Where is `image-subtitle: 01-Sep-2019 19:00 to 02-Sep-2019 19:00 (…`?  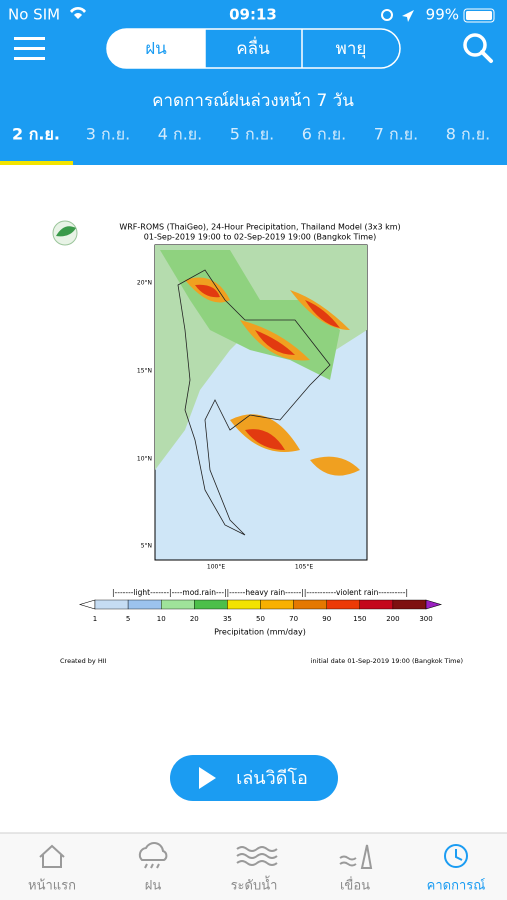
image-subtitle: 01-Sep-2019 19:00 to 02-Sep-2019 19:00 (… is located at coordinates (260, 237).